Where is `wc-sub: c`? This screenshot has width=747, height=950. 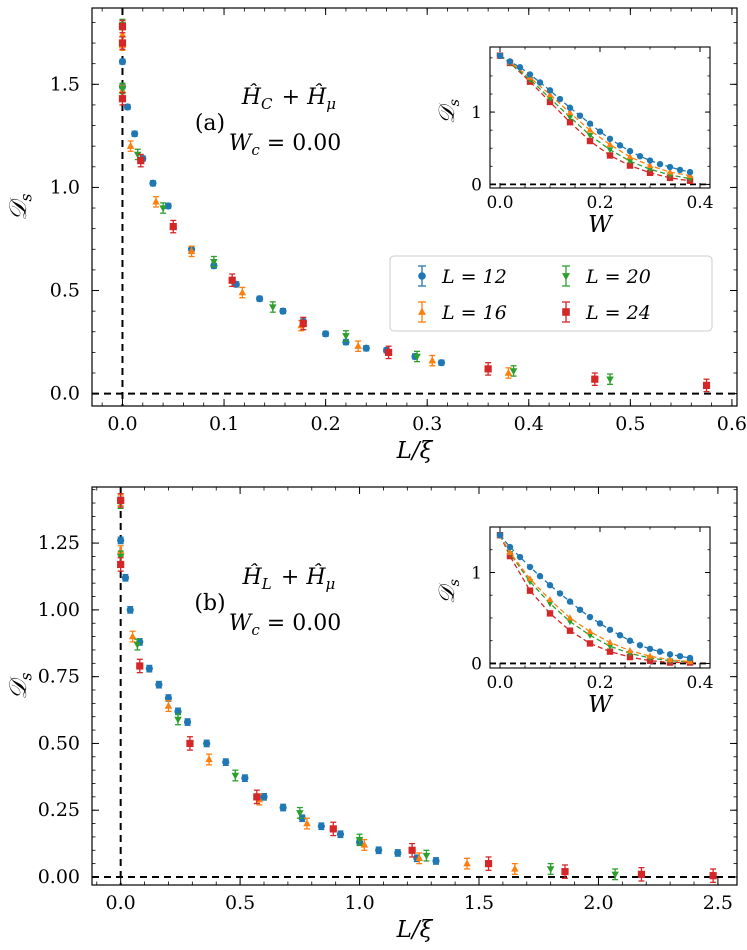 wc-sub: c is located at coordinates (255, 630).